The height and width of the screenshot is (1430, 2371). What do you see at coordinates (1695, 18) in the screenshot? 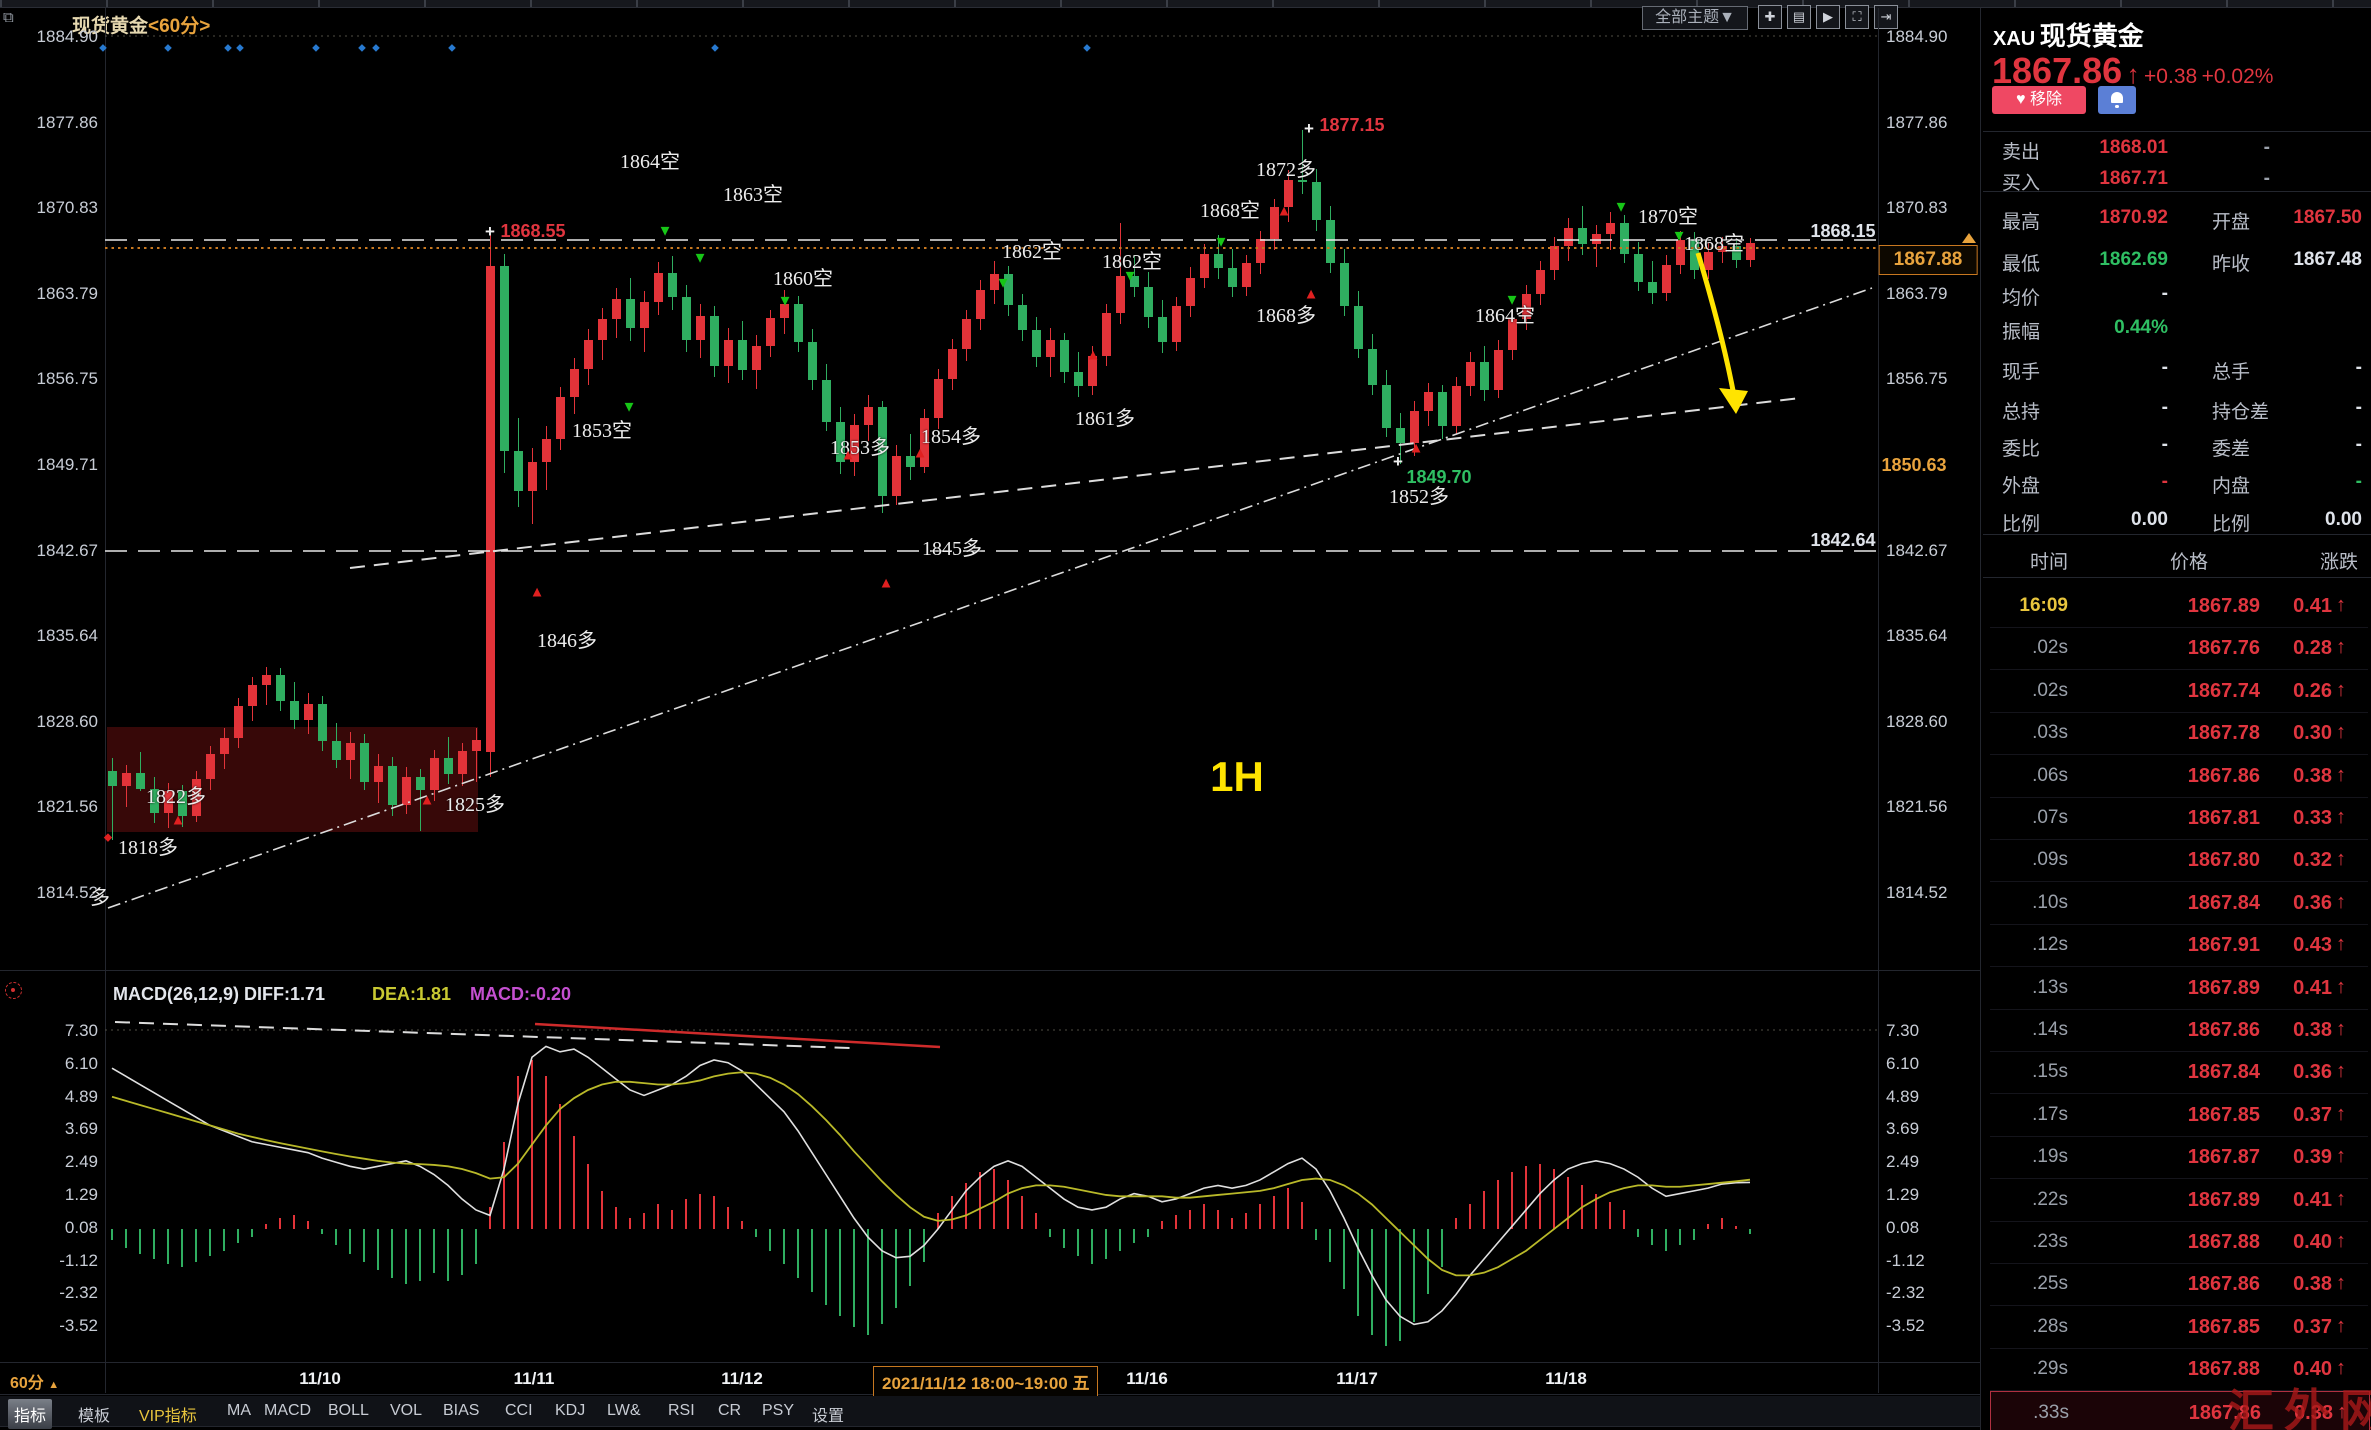
I see `theme-dropdown: 全部主题▼` at bounding box center [1695, 18].